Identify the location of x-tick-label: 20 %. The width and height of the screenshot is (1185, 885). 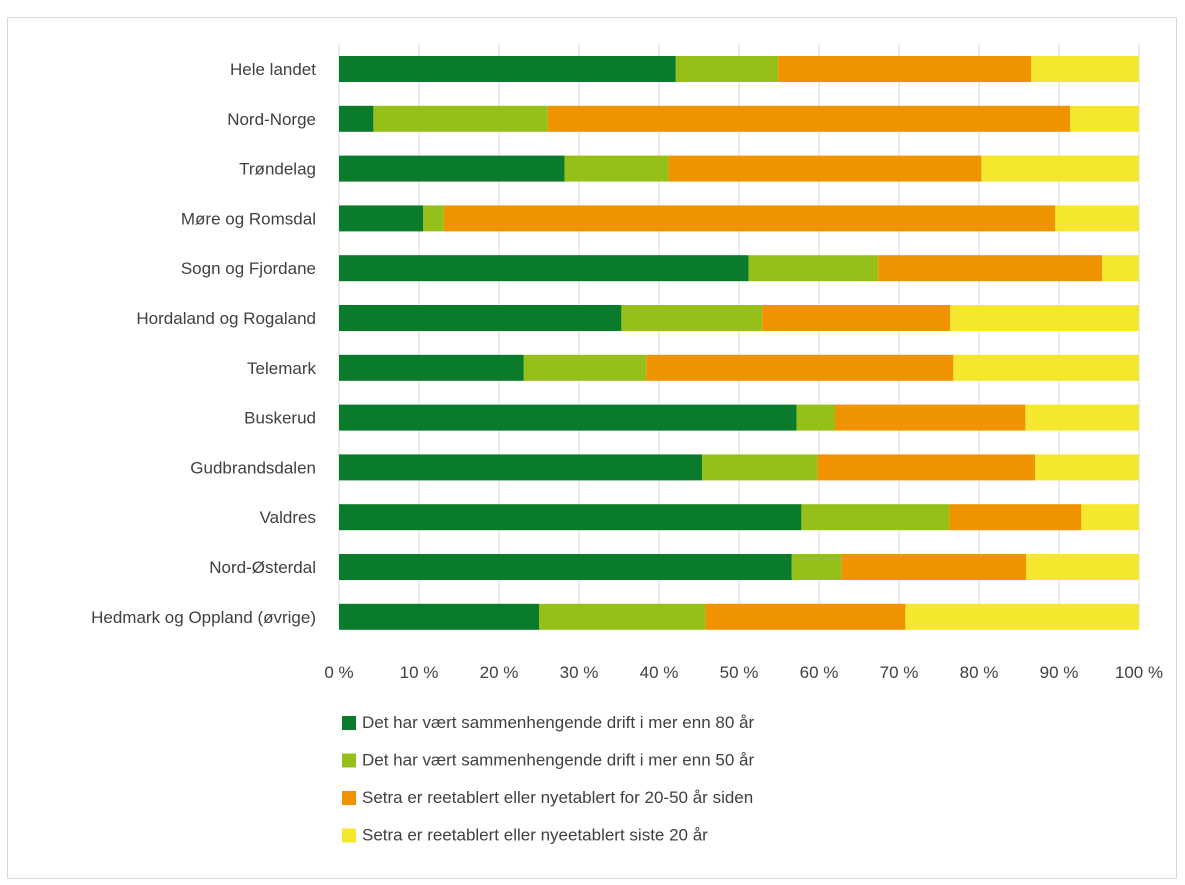
(499, 672).